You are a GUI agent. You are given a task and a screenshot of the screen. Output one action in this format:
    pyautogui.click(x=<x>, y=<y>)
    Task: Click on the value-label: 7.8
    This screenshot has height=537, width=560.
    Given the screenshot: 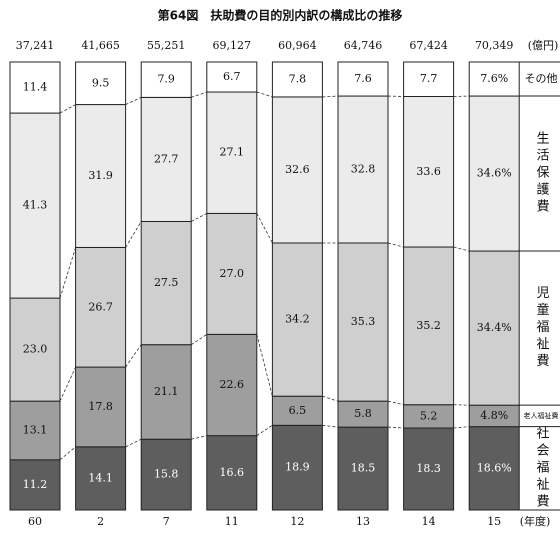 What is the action you would take?
    pyautogui.click(x=298, y=78)
    